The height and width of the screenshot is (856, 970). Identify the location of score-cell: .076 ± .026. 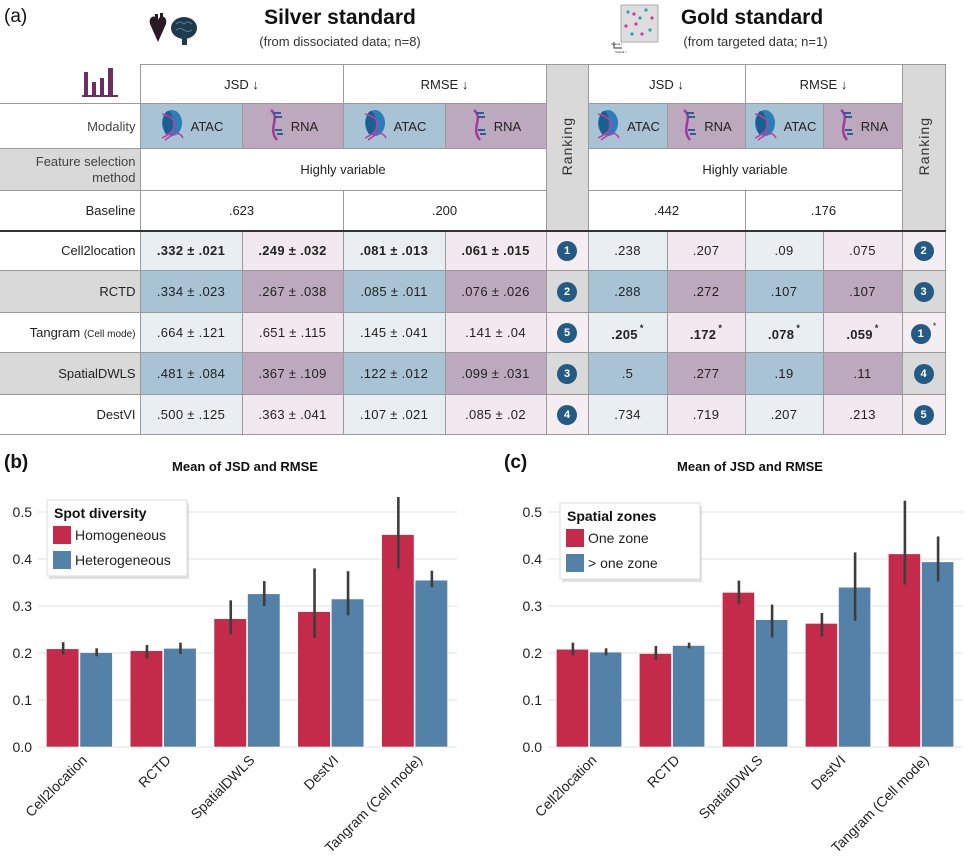
(495, 291).